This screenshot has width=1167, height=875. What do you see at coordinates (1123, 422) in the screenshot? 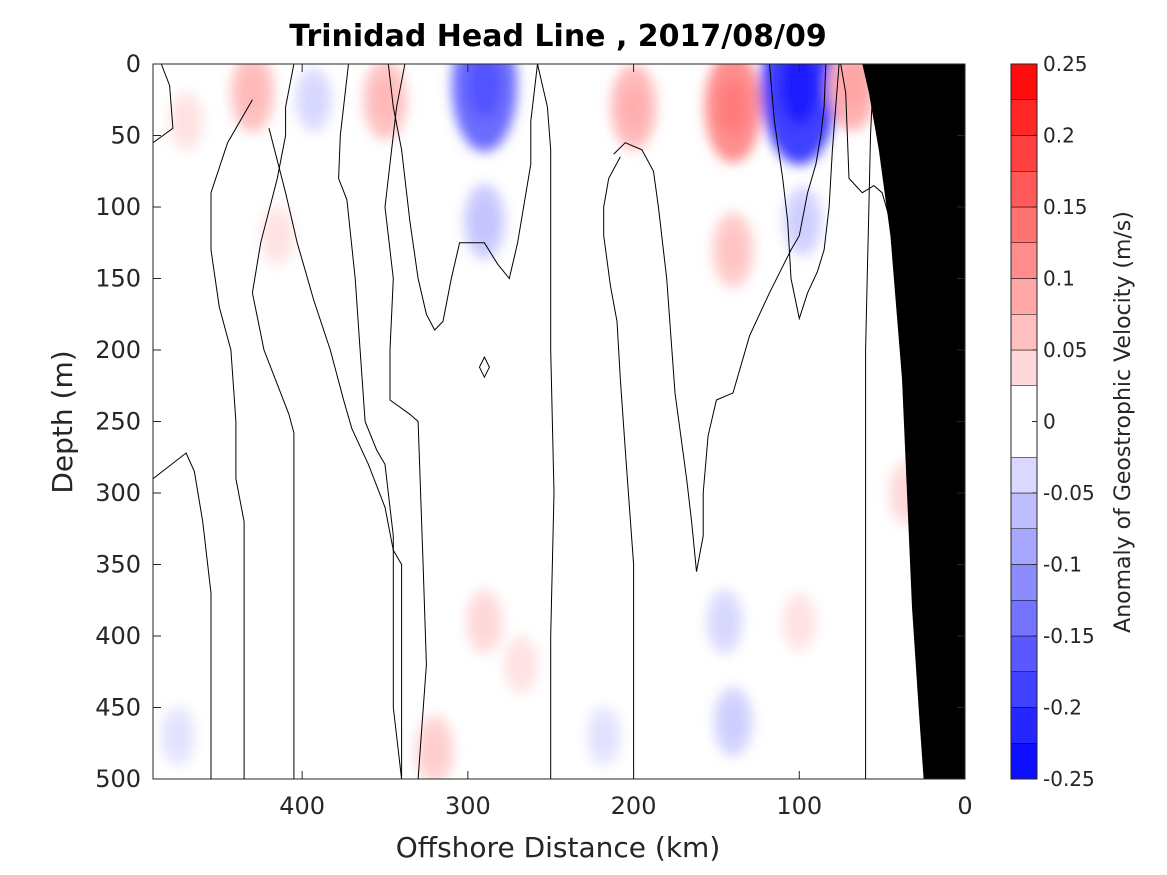
I see `colorbar-label: Anomaly of Geostrophic Velocity (m/s)` at bounding box center [1123, 422].